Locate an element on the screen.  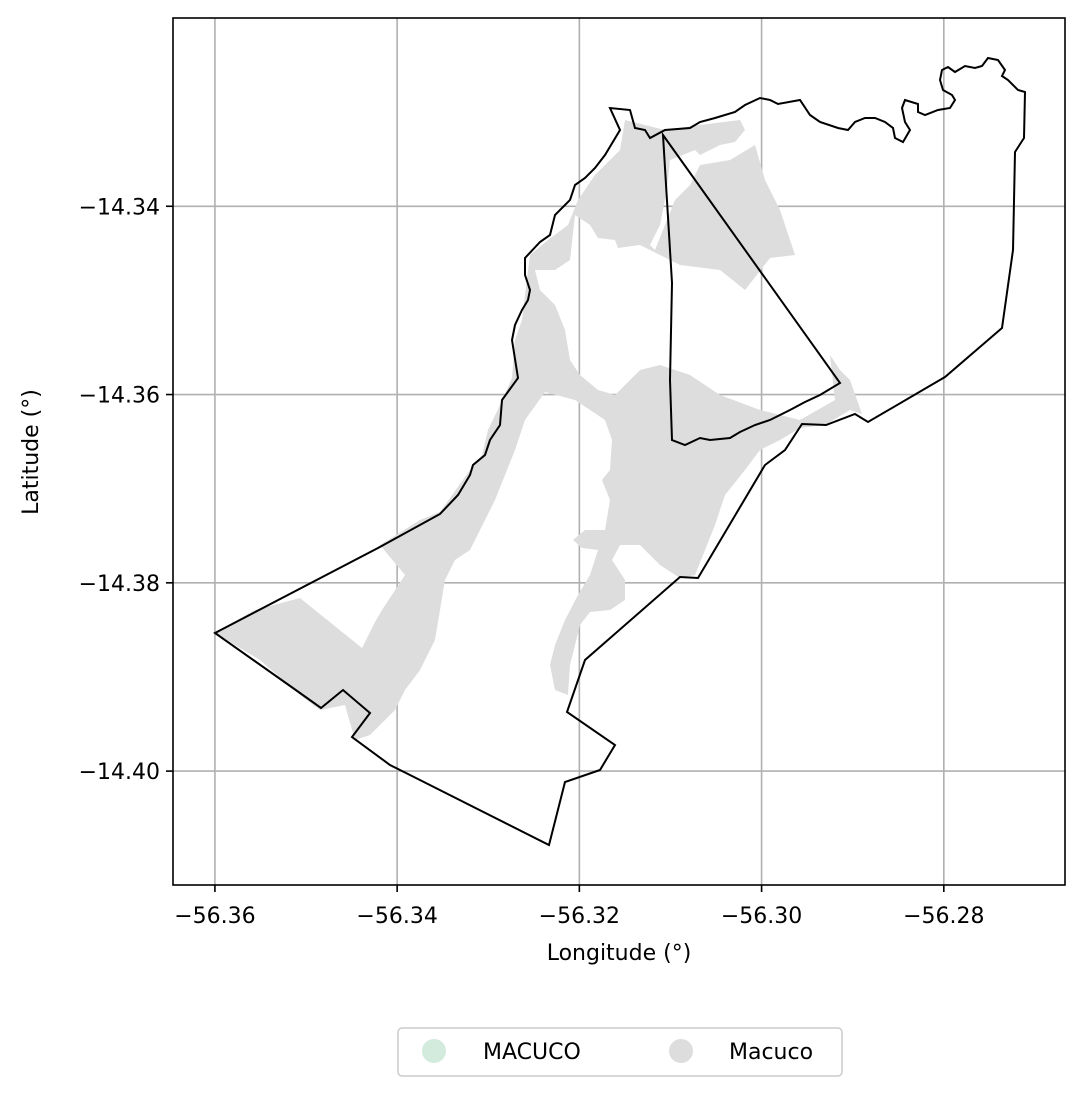
y-tick-label: −14.36 is located at coordinates (119, 396).